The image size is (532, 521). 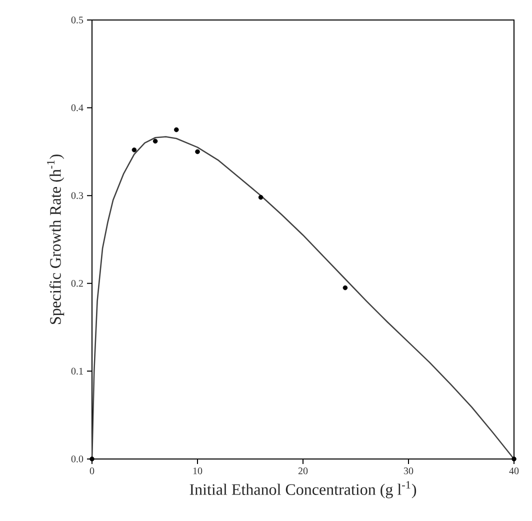 I want to click on y-tick-label: 0.1, so click(x=77, y=371).